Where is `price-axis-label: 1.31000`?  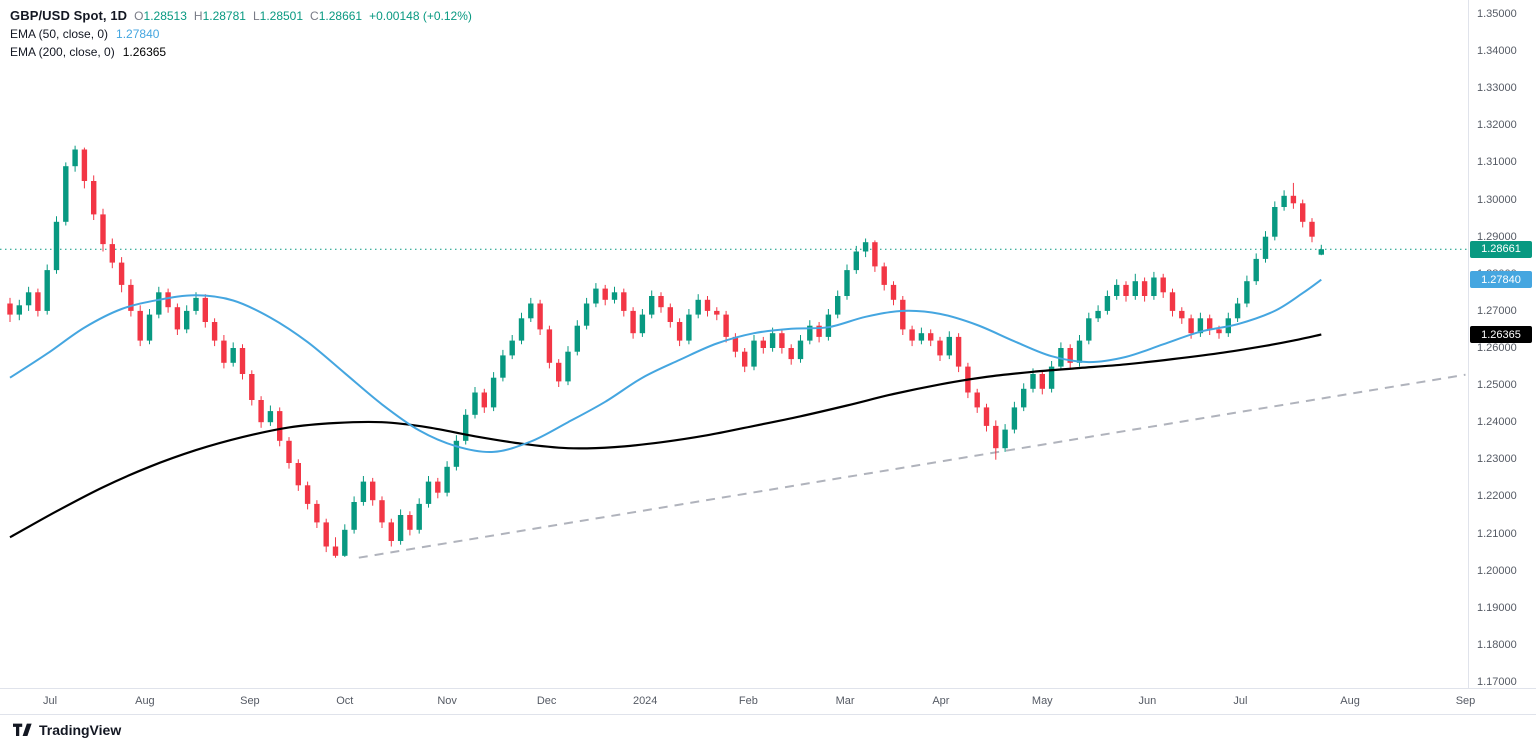
price-axis-label: 1.31000 is located at coordinates (1497, 162).